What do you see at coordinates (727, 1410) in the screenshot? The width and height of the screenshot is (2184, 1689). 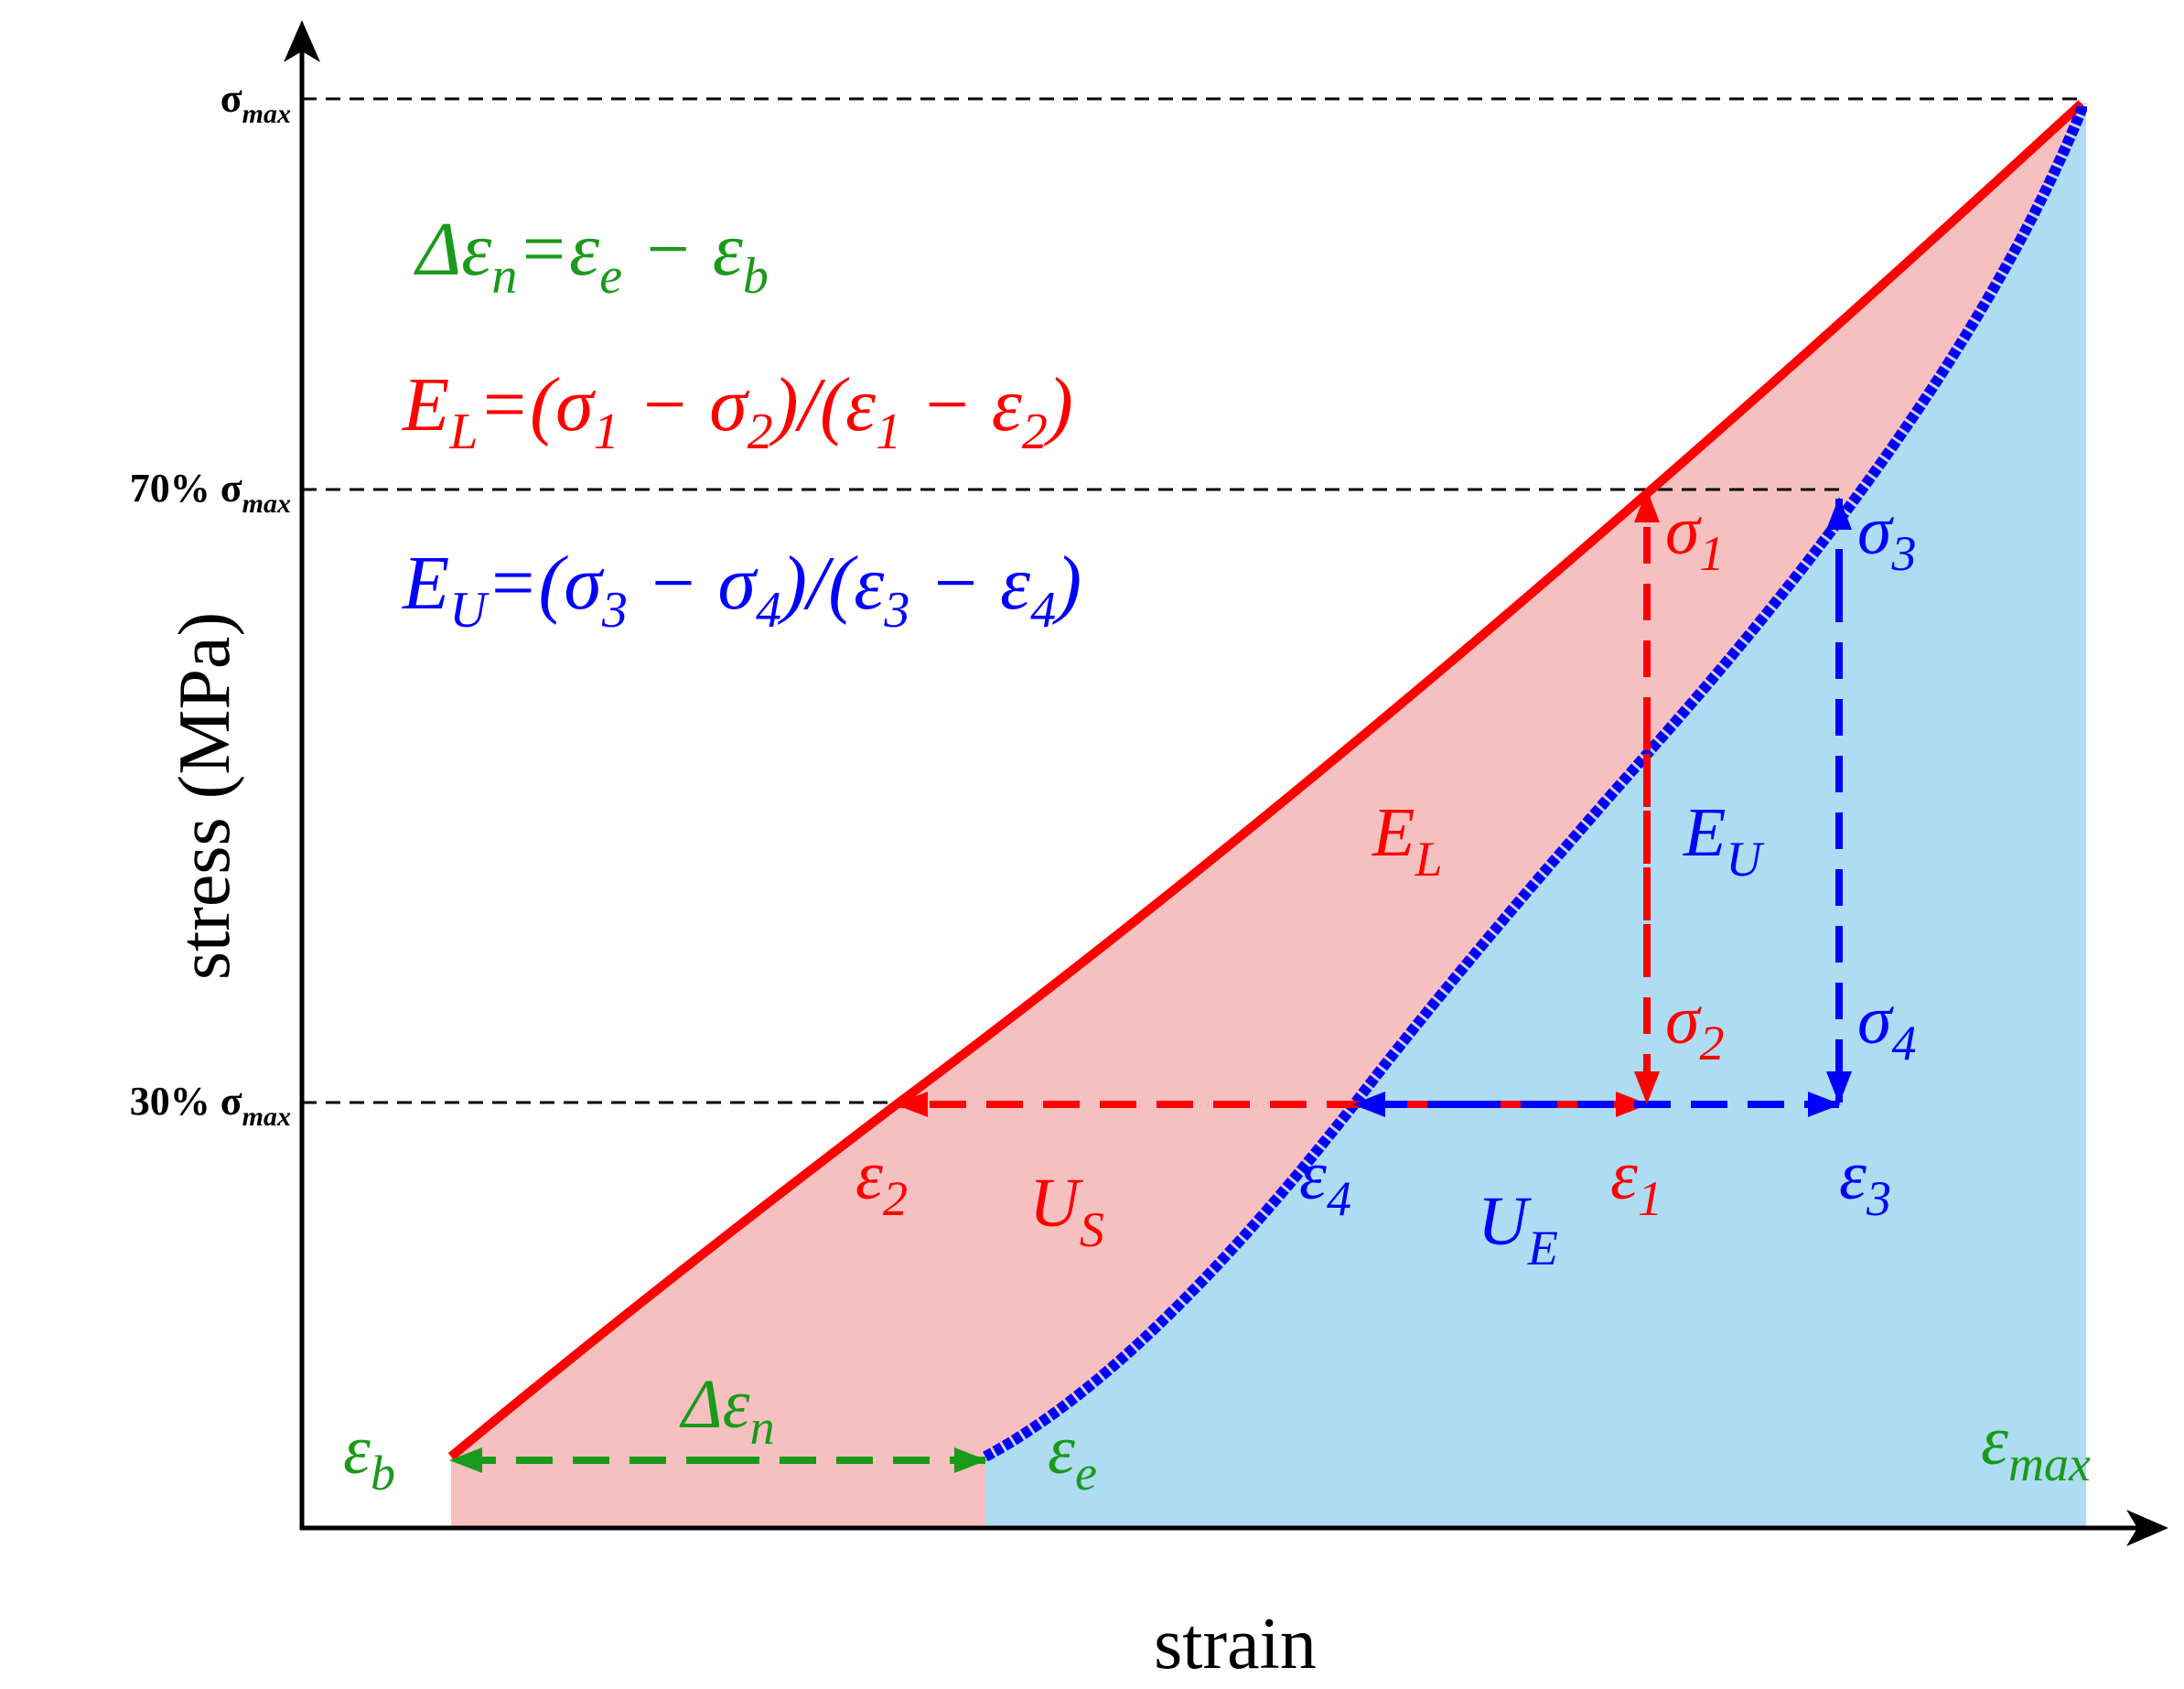 I see `delta-eps-label: Δεn` at bounding box center [727, 1410].